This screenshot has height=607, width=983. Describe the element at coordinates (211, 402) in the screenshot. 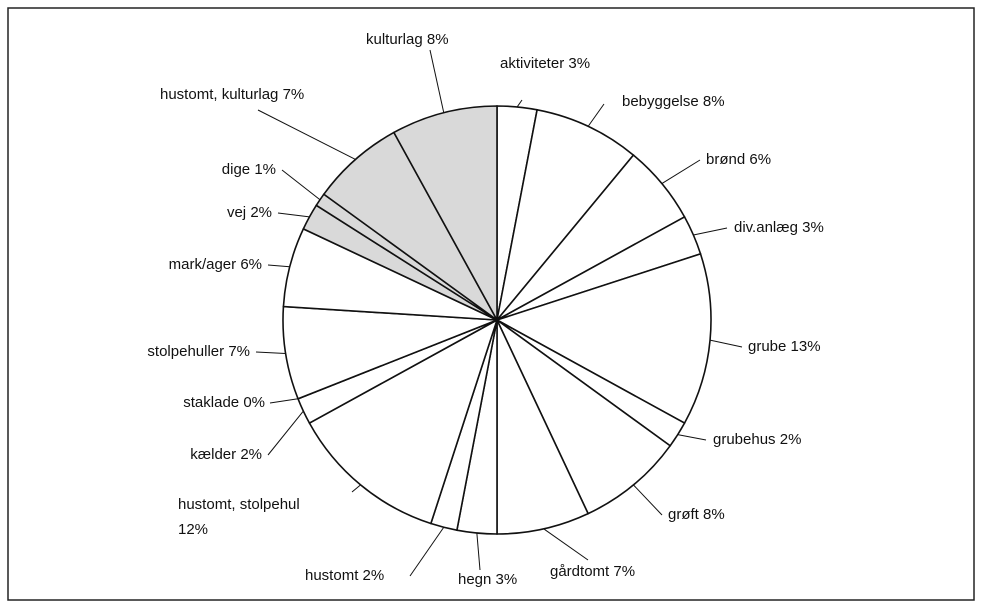

I see `label-name: staklade` at that location.